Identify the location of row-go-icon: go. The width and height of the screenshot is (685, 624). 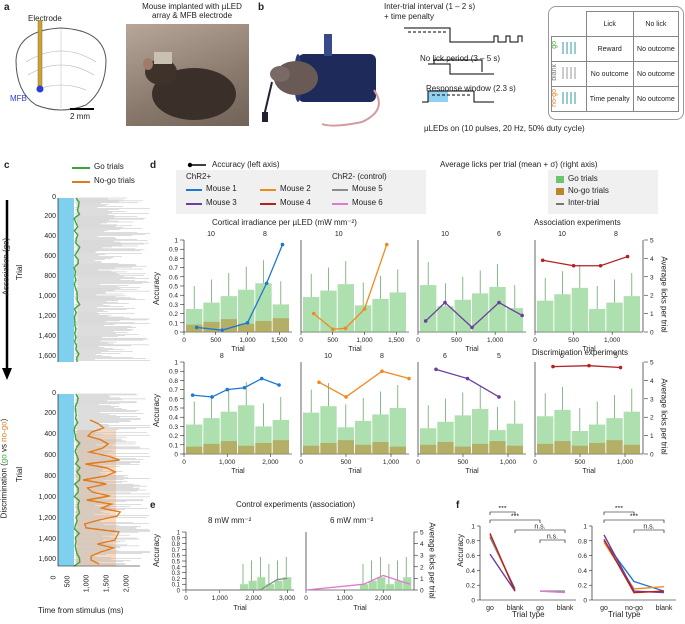
(569, 49).